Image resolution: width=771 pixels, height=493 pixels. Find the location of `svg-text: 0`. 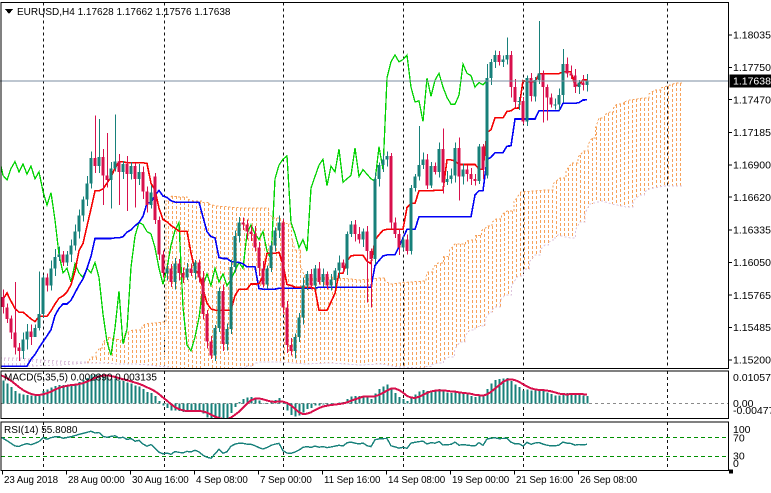

svg-text: 0 is located at coordinates (736, 464).